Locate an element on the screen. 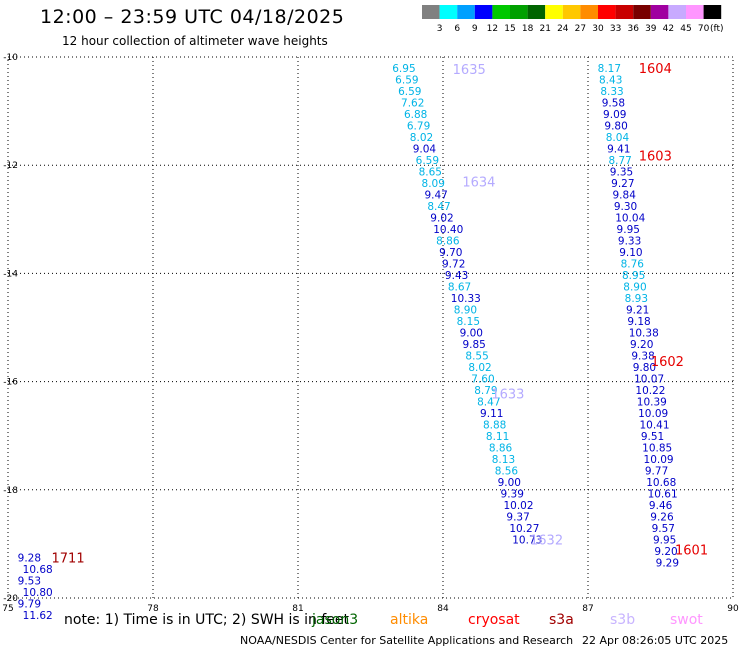  wave-height-value: 9.79 is located at coordinates (29, 604).